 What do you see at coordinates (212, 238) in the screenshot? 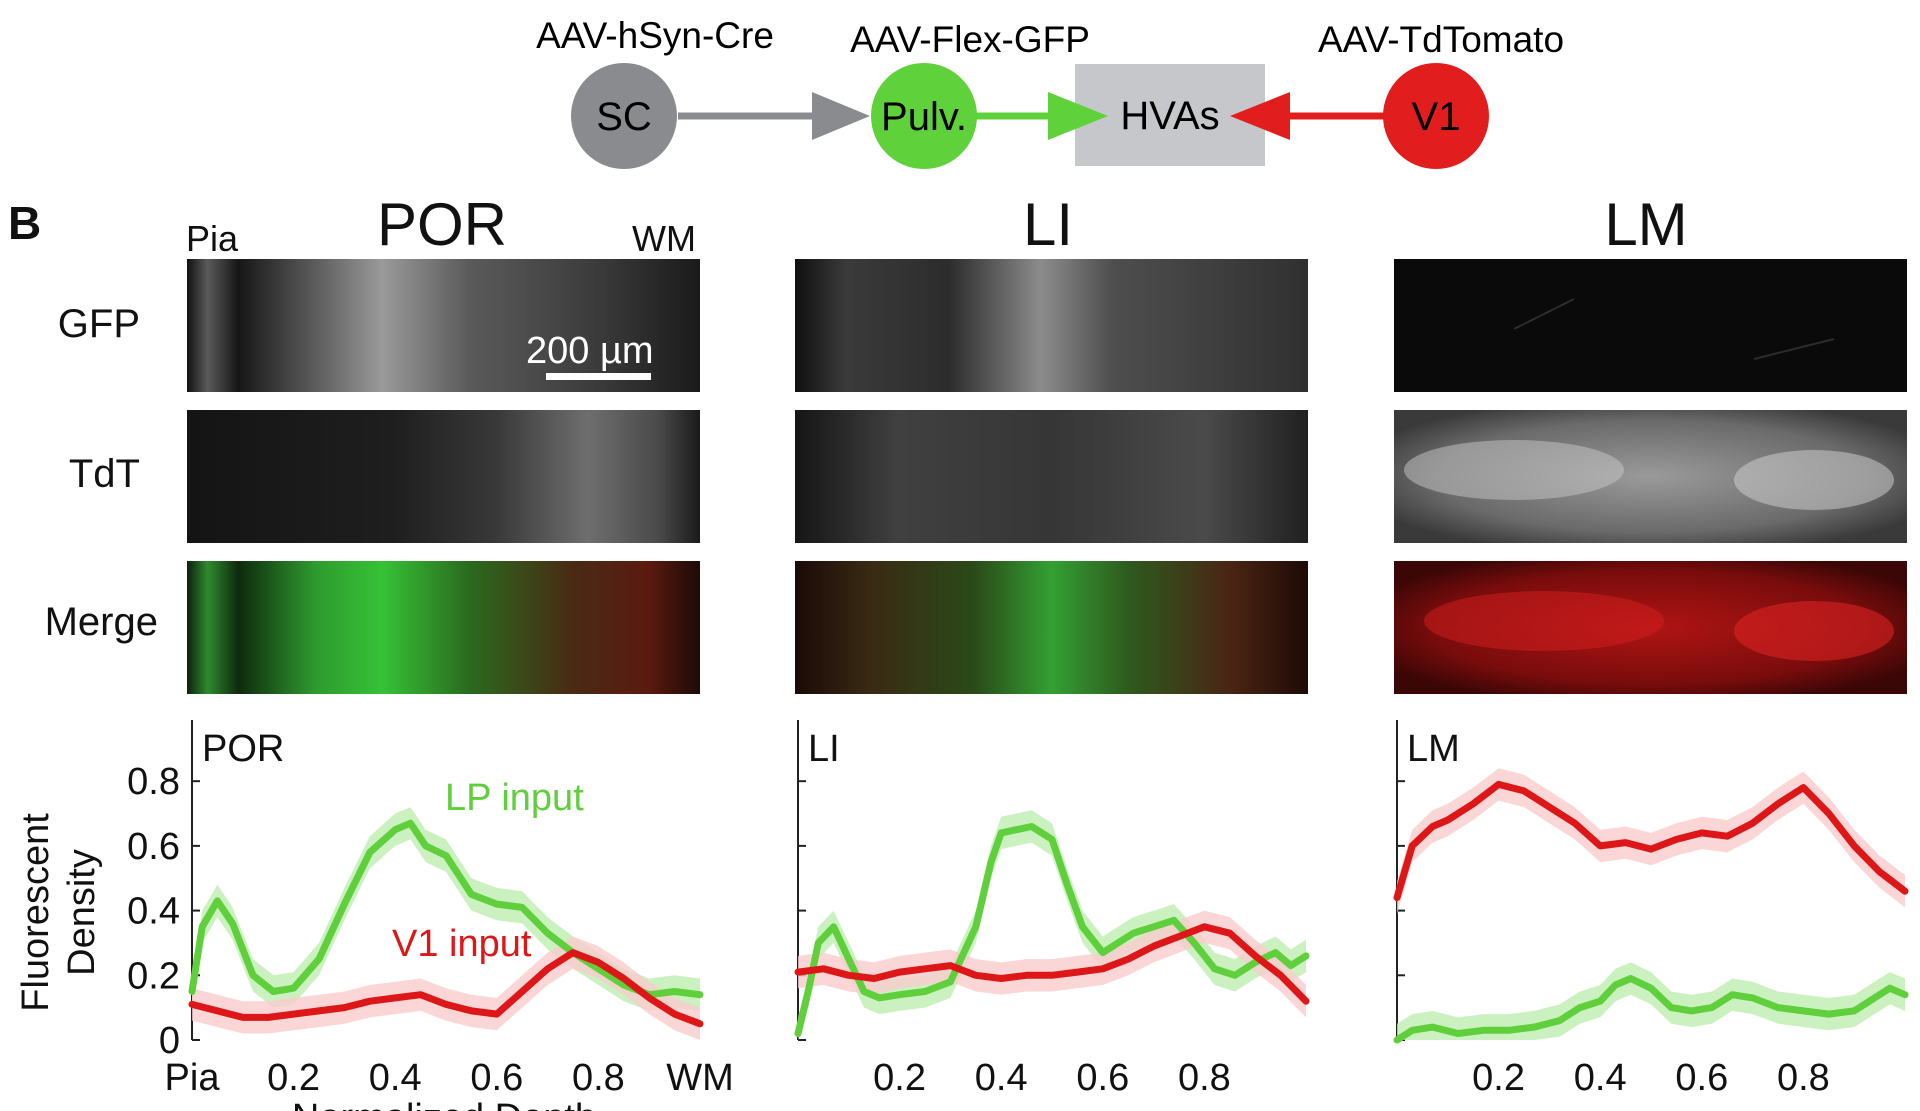
I see `pia-label: Pia` at bounding box center [212, 238].